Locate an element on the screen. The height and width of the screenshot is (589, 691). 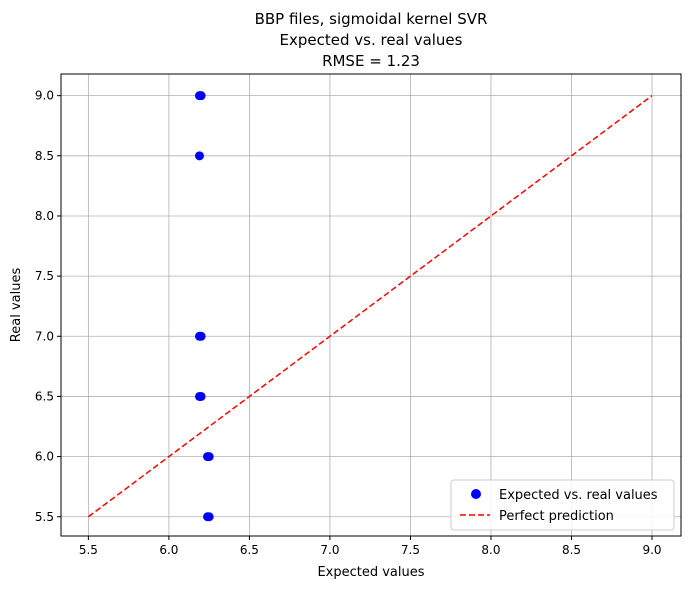
y-tick-label: 5.5 is located at coordinates (44, 517).